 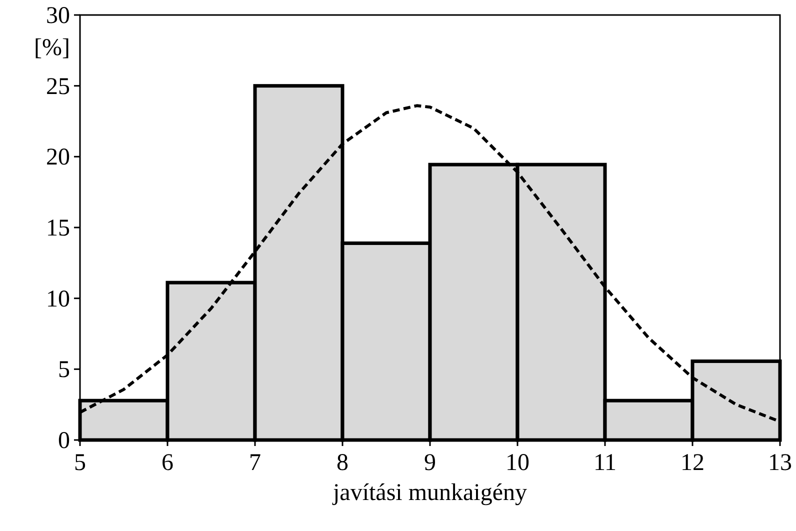 What do you see at coordinates (692, 463) in the screenshot?
I see `x-tick-label: 12` at bounding box center [692, 463].